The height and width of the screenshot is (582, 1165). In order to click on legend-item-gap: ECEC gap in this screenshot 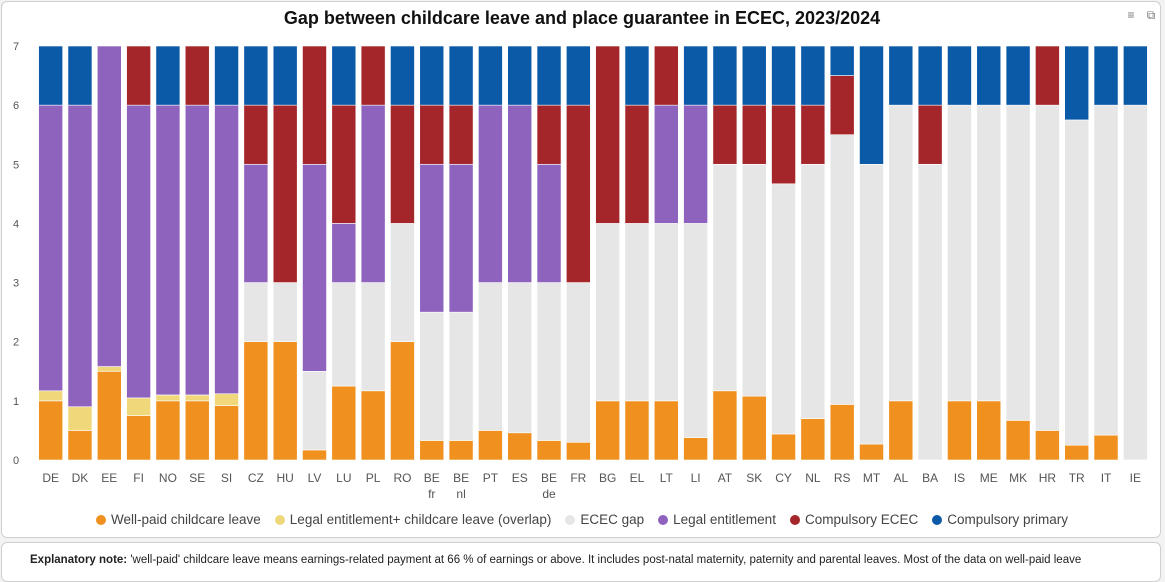, I will do `click(604, 519)`.